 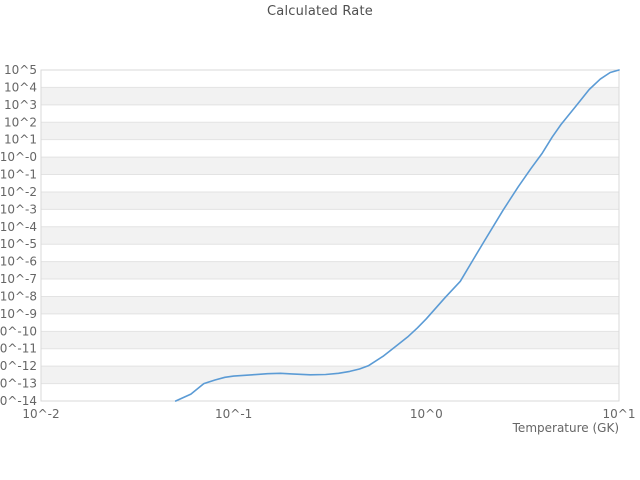 What do you see at coordinates (20, 122) in the screenshot?
I see `y-tick-label: 10^2` at bounding box center [20, 122].